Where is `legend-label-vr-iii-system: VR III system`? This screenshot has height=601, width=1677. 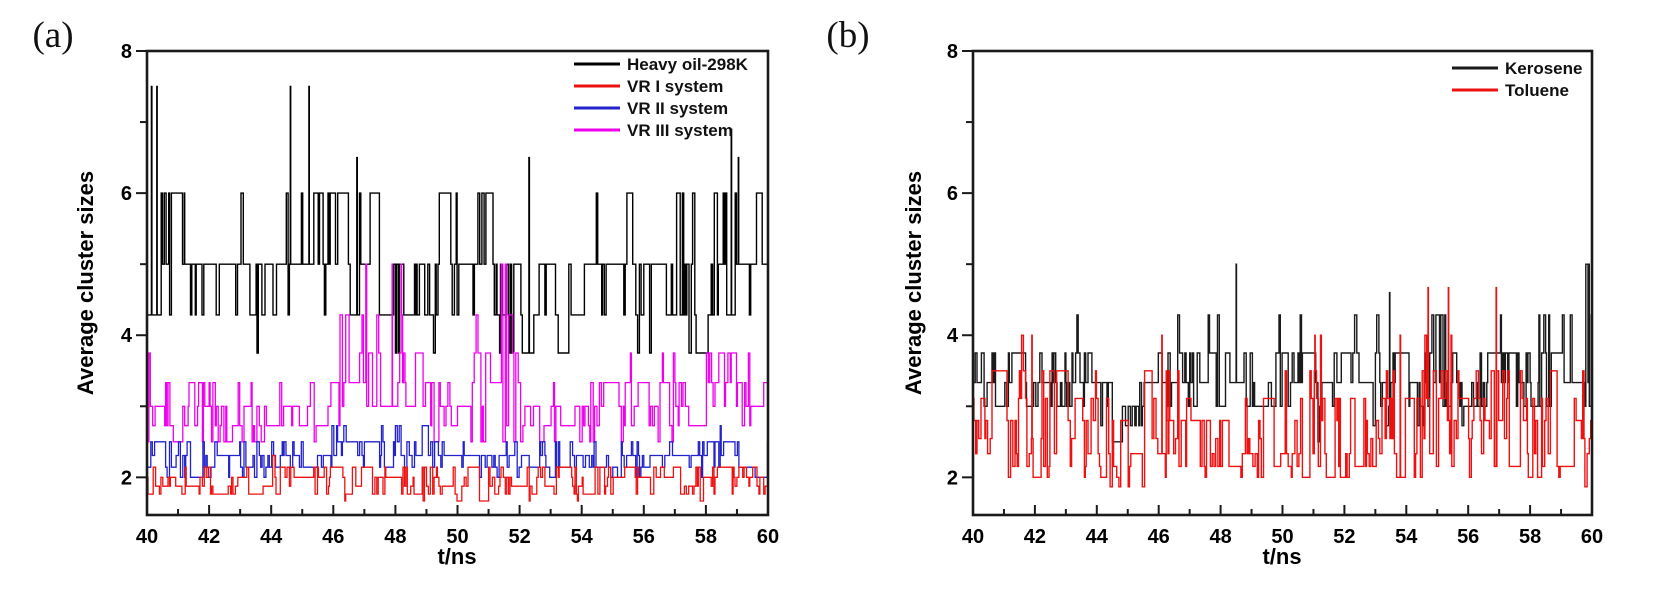
legend-label-vr-iii-system: VR III system is located at coordinates (680, 130).